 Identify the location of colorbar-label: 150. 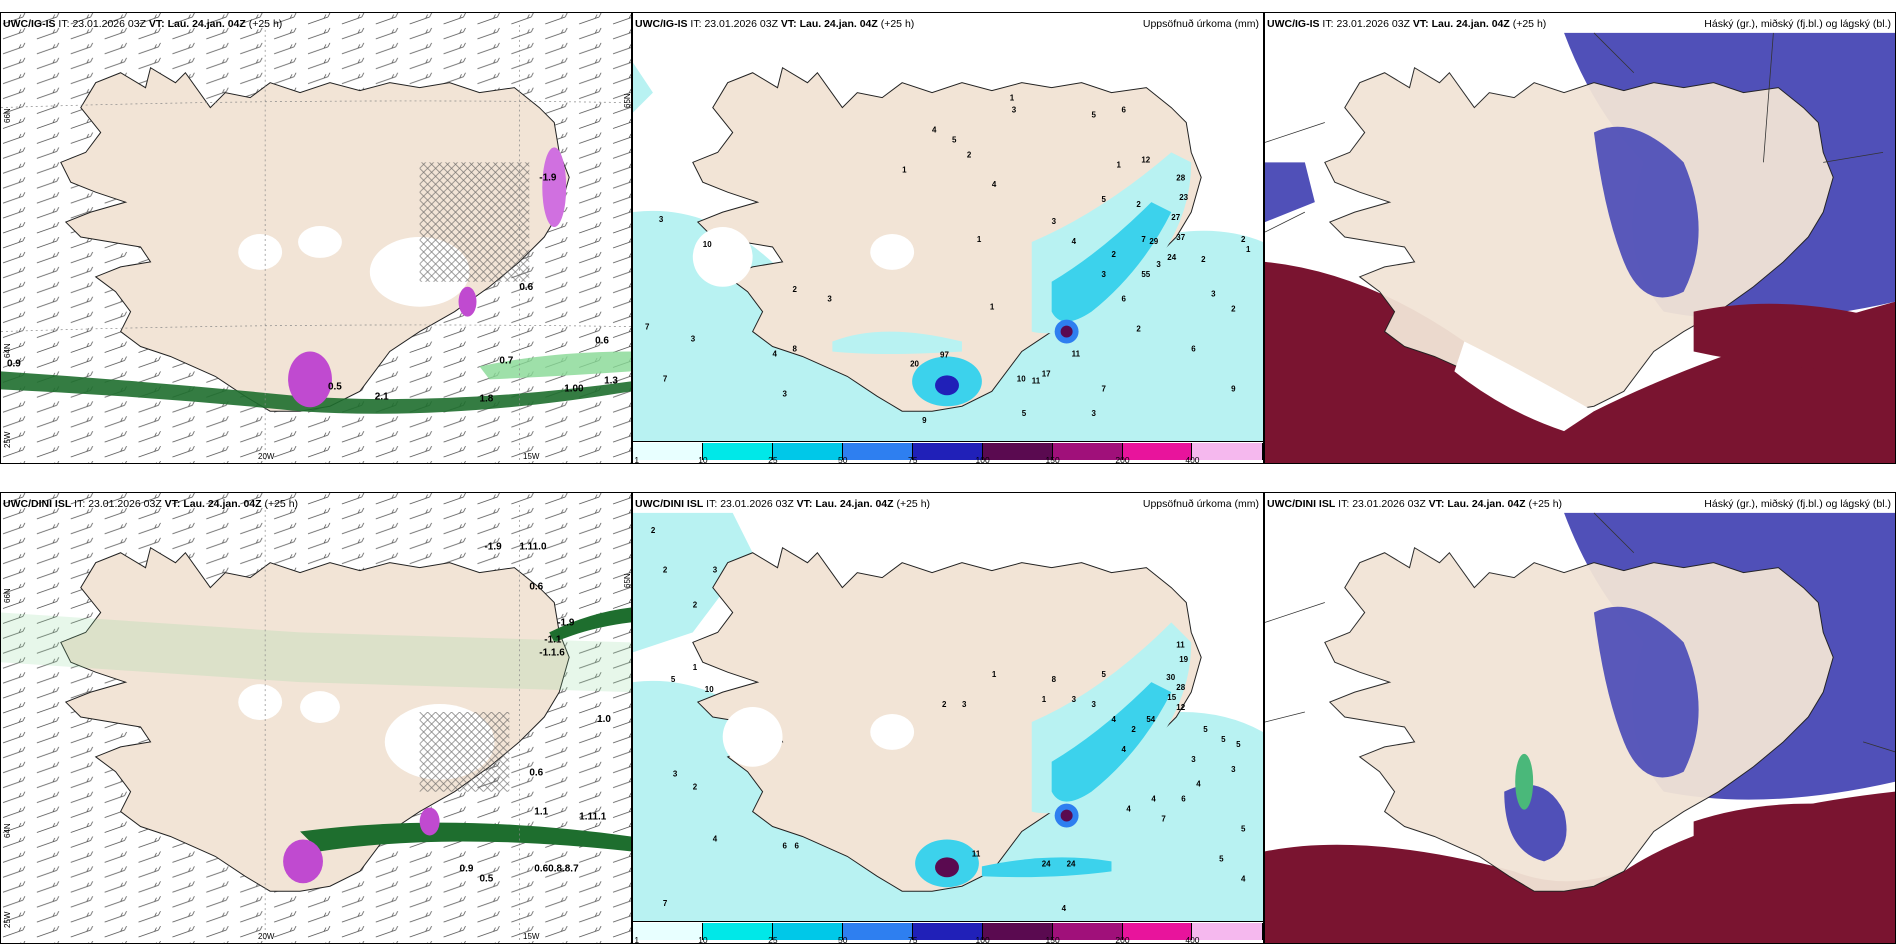
(1052, 459).